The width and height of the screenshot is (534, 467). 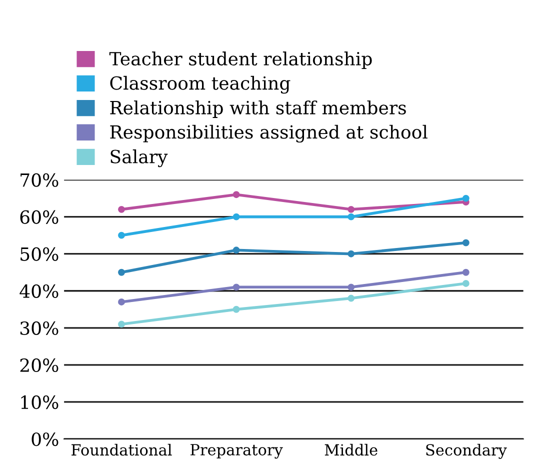 What do you see at coordinates (240, 61) in the screenshot?
I see `legend-label: Teacher student relationship` at bounding box center [240, 61].